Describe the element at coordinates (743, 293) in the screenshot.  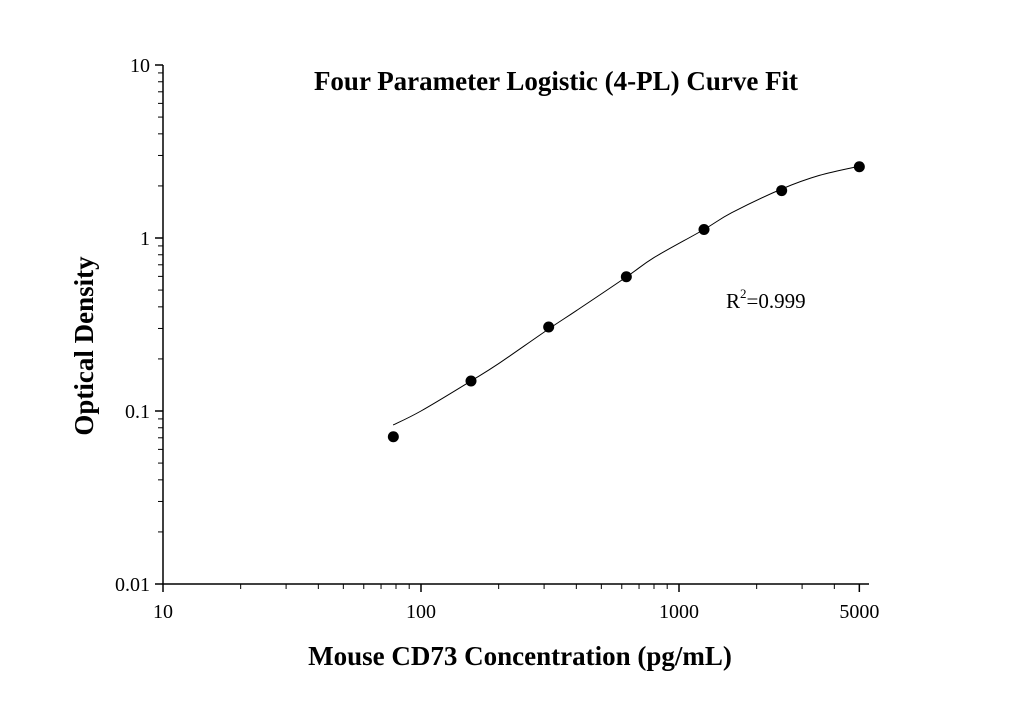
I see `r-squared-superscript: 2` at that location.